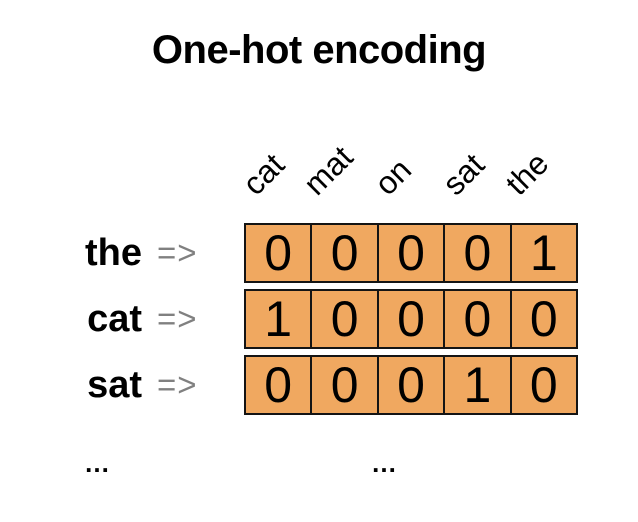 The image size is (638, 522). I want to click on row-label: the, so click(113, 253).